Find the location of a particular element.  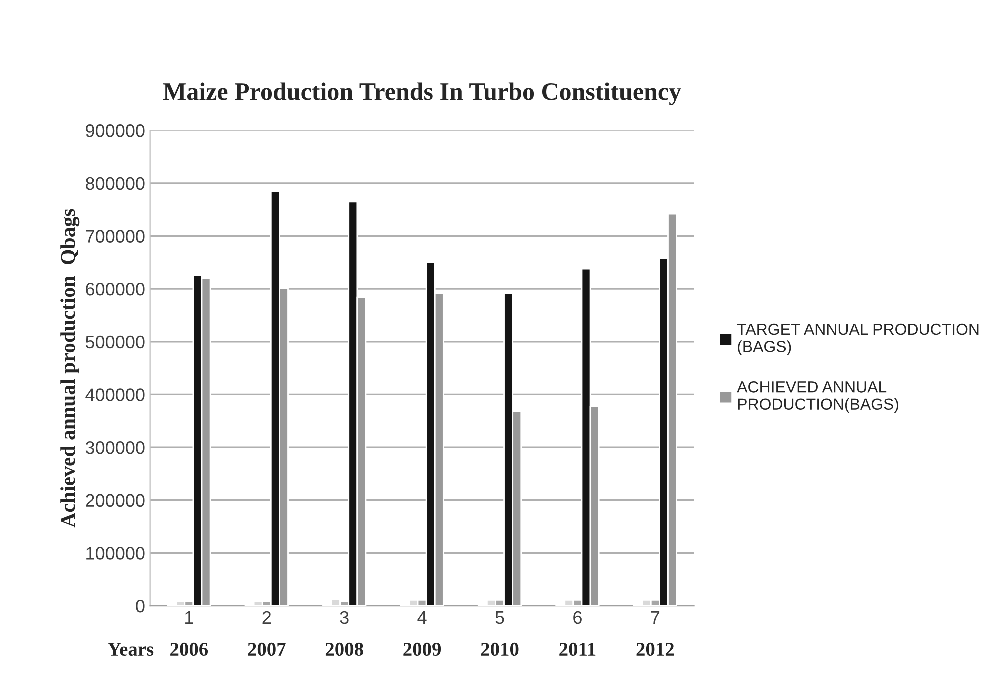

y-tick-label: 500000 is located at coordinates (115, 342).